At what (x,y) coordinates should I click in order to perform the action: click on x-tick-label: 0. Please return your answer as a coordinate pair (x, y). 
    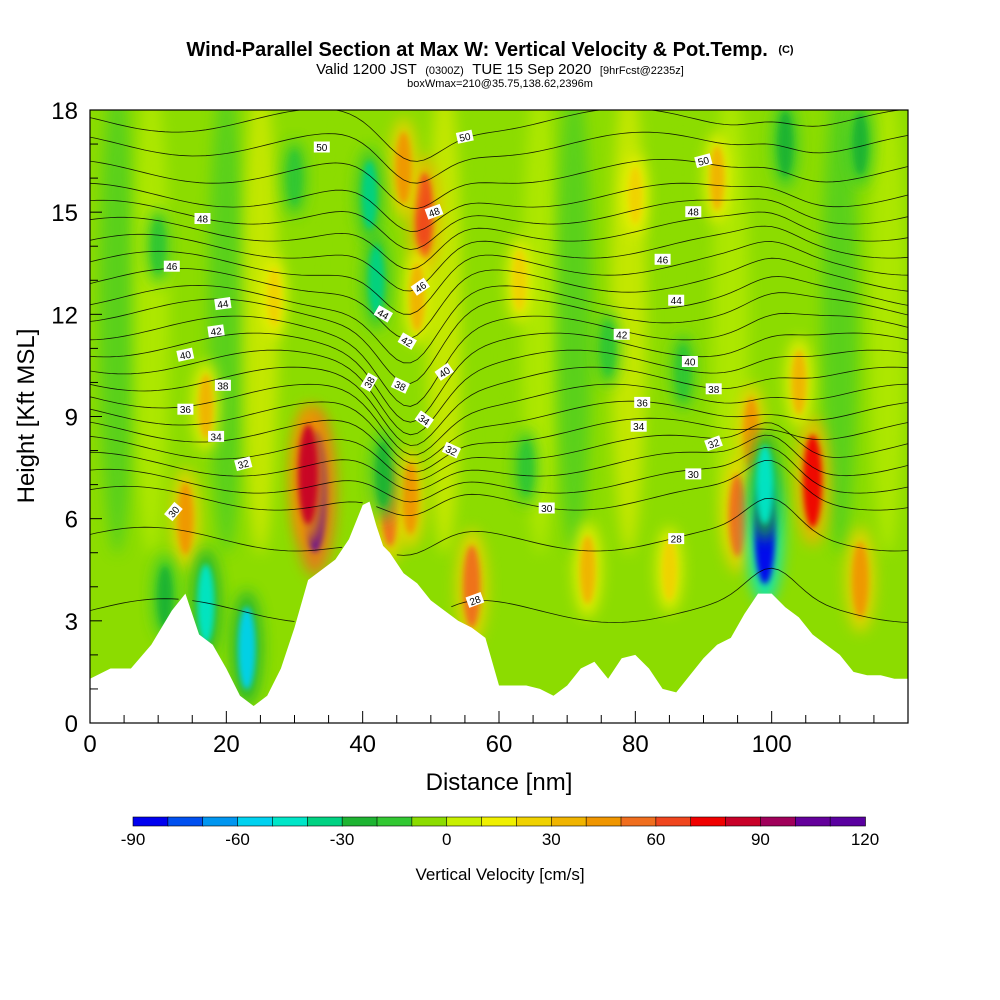
    Looking at the image, I should click on (89, 744).